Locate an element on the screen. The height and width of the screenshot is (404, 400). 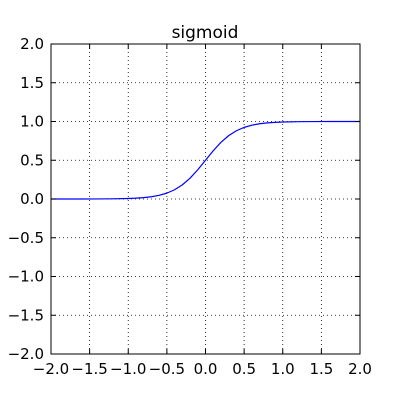
y-tick-label-1: −1.5 is located at coordinates (26, 315).